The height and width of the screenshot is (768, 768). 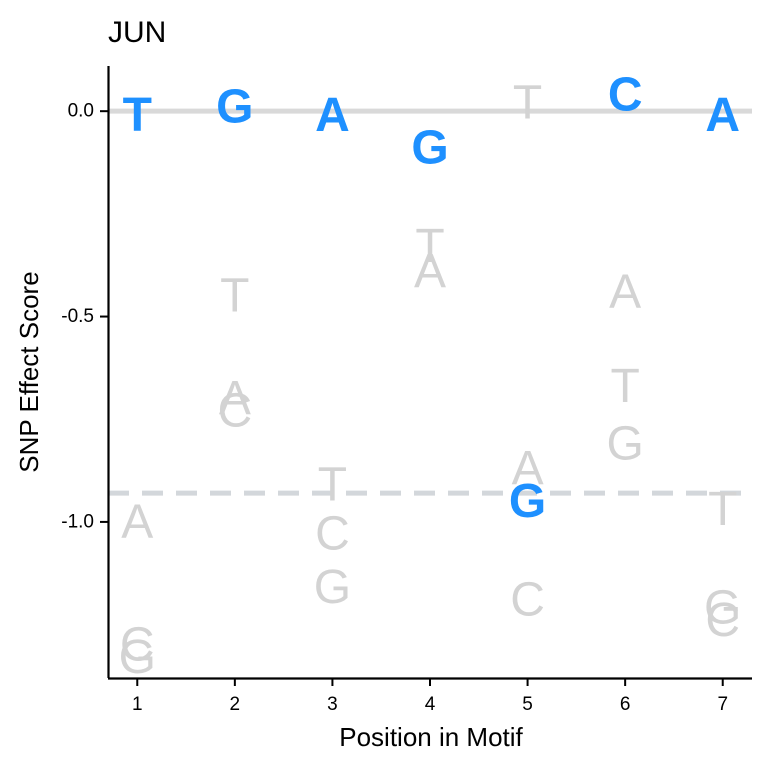 What do you see at coordinates (137, 32) in the screenshot?
I see `chart-title: JUN` at bounding box center [137, 32].